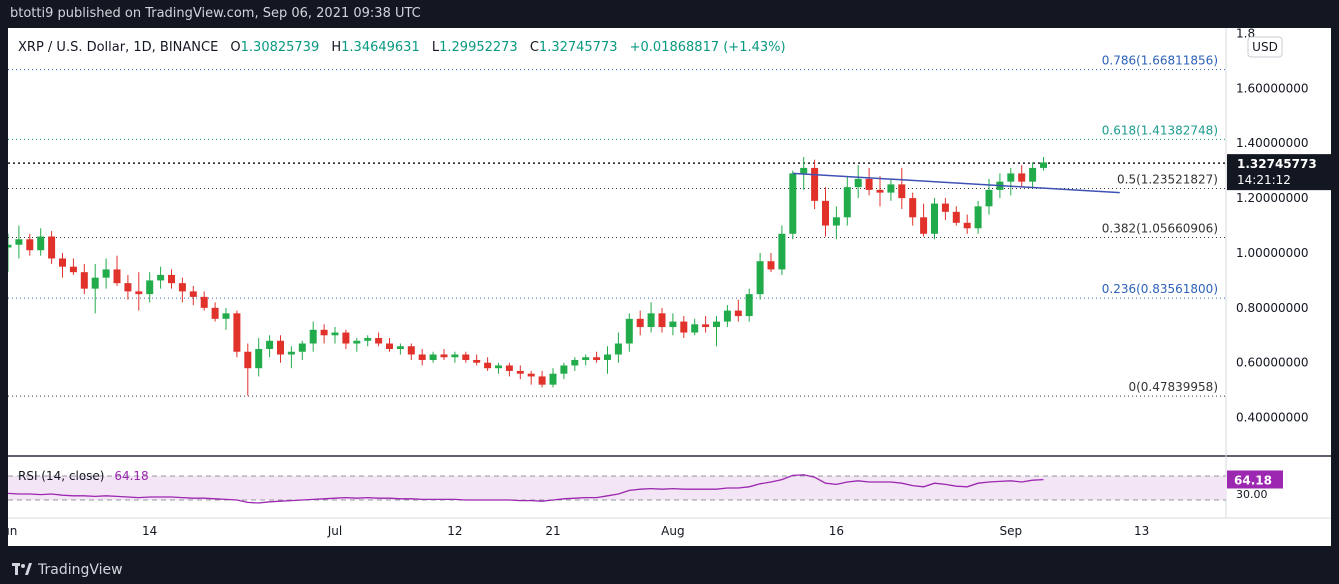 This screenshot has height=584, width=1339. Describe the element at coordinates (280, 47) in the screenshot. I see `open-value: 1.30825739` at that location.